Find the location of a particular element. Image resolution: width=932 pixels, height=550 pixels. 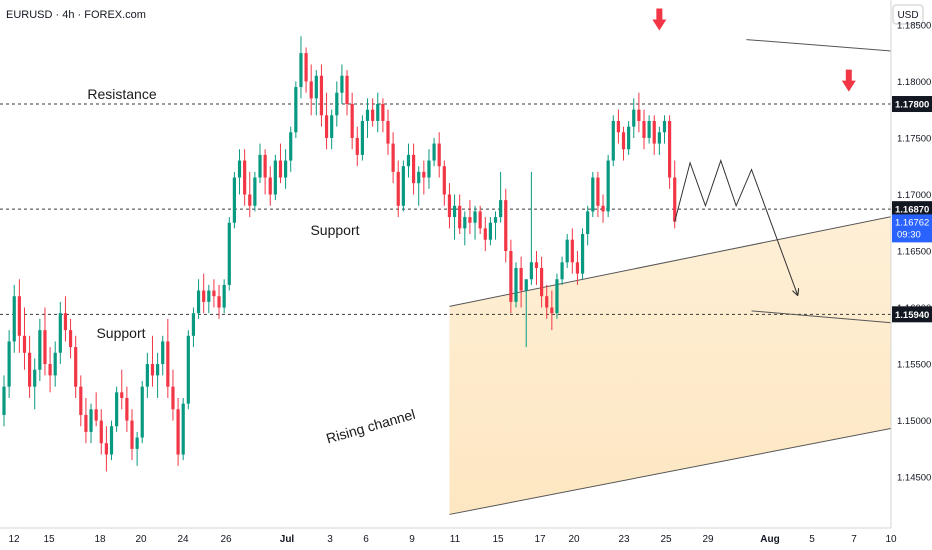

projection-line is located at coordinates (736, 227).